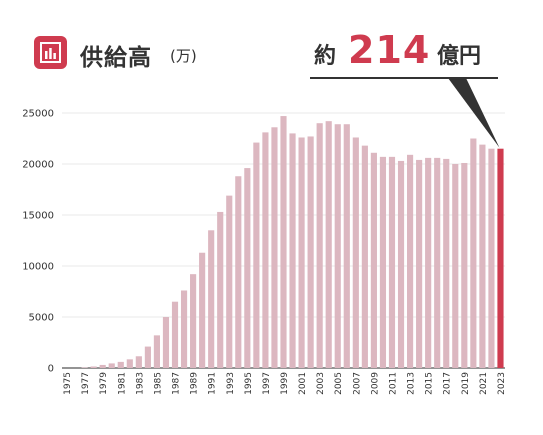 The height and width of the screenshot is (435, 543). Describe the element at coordinates (455, 266) in the screenshot. I see `bar-2018` at that location.